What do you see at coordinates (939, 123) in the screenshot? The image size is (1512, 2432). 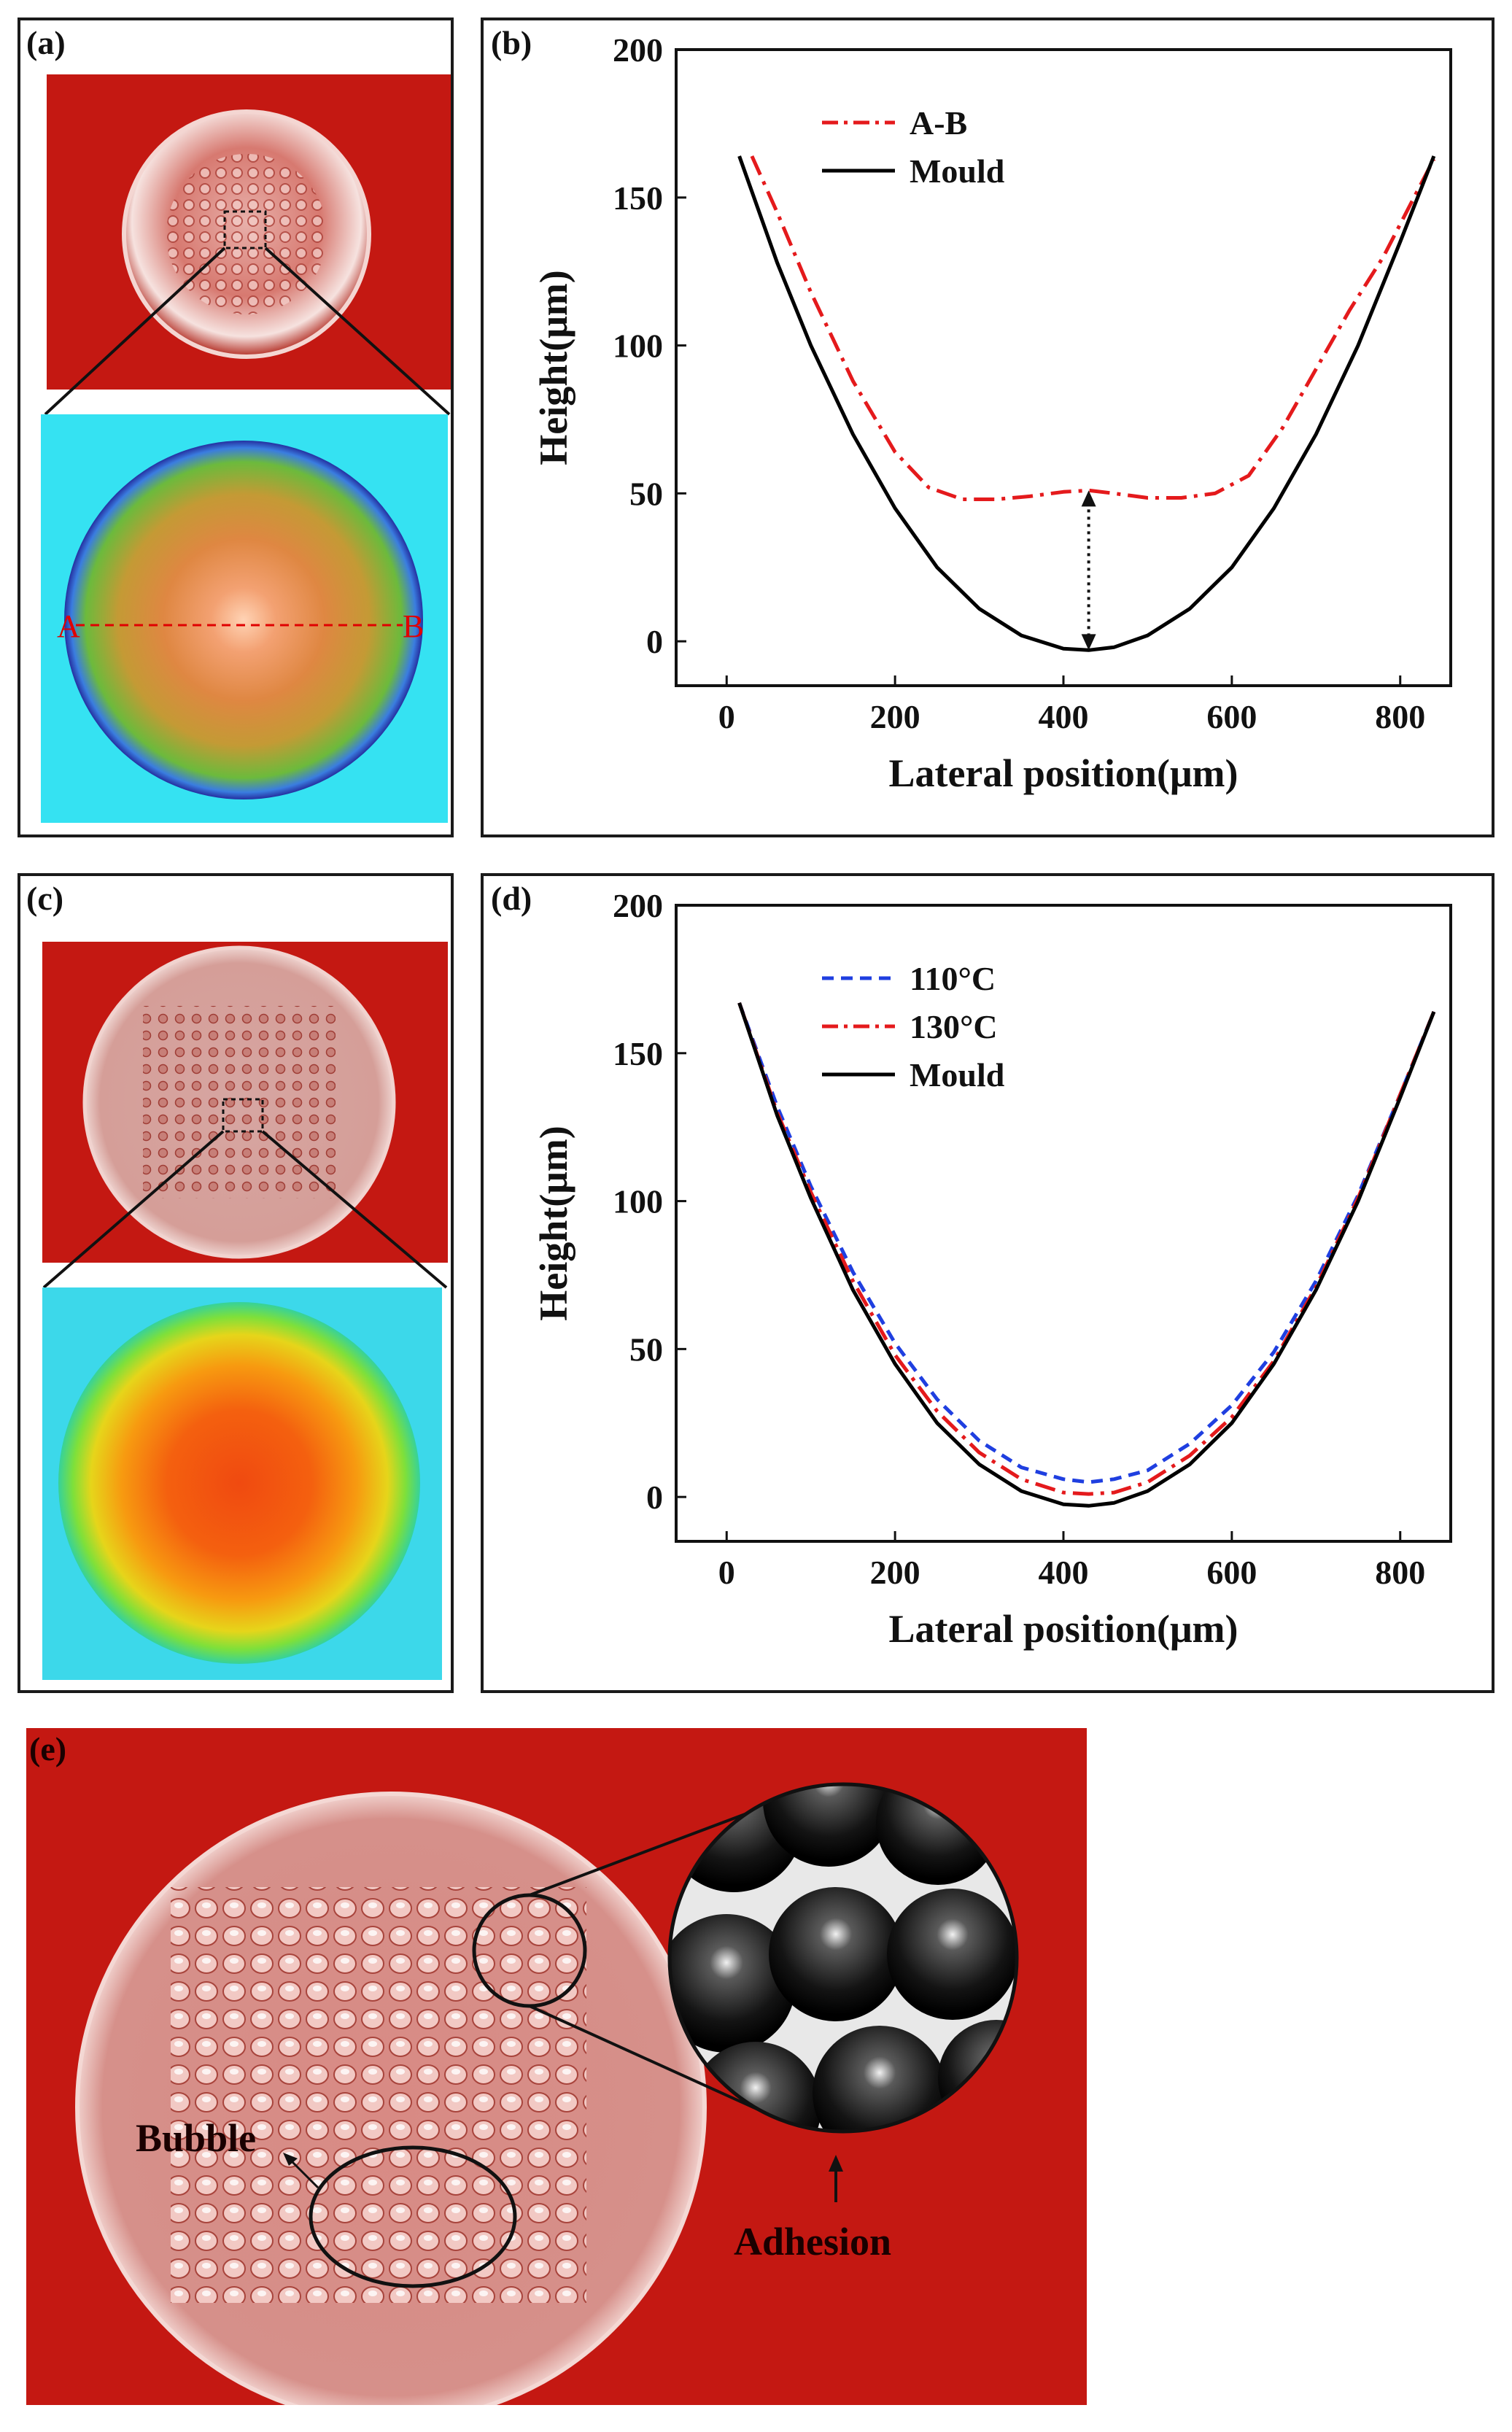 I see `legend-label-0: A-B` at bounding box center [939, 123].